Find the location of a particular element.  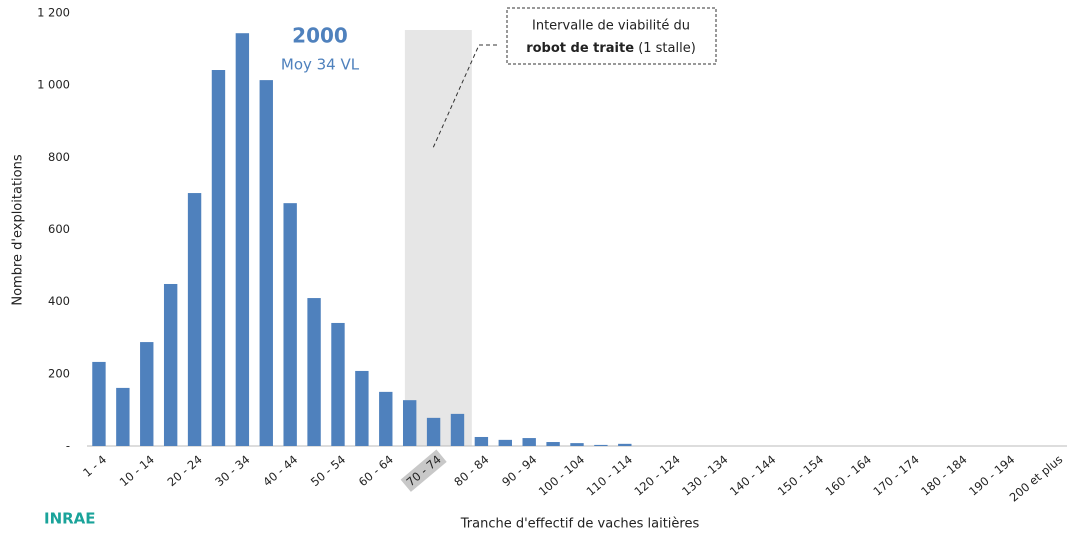

note-line: robot de traite (1 stalle) is located at coordinates (611, 48).